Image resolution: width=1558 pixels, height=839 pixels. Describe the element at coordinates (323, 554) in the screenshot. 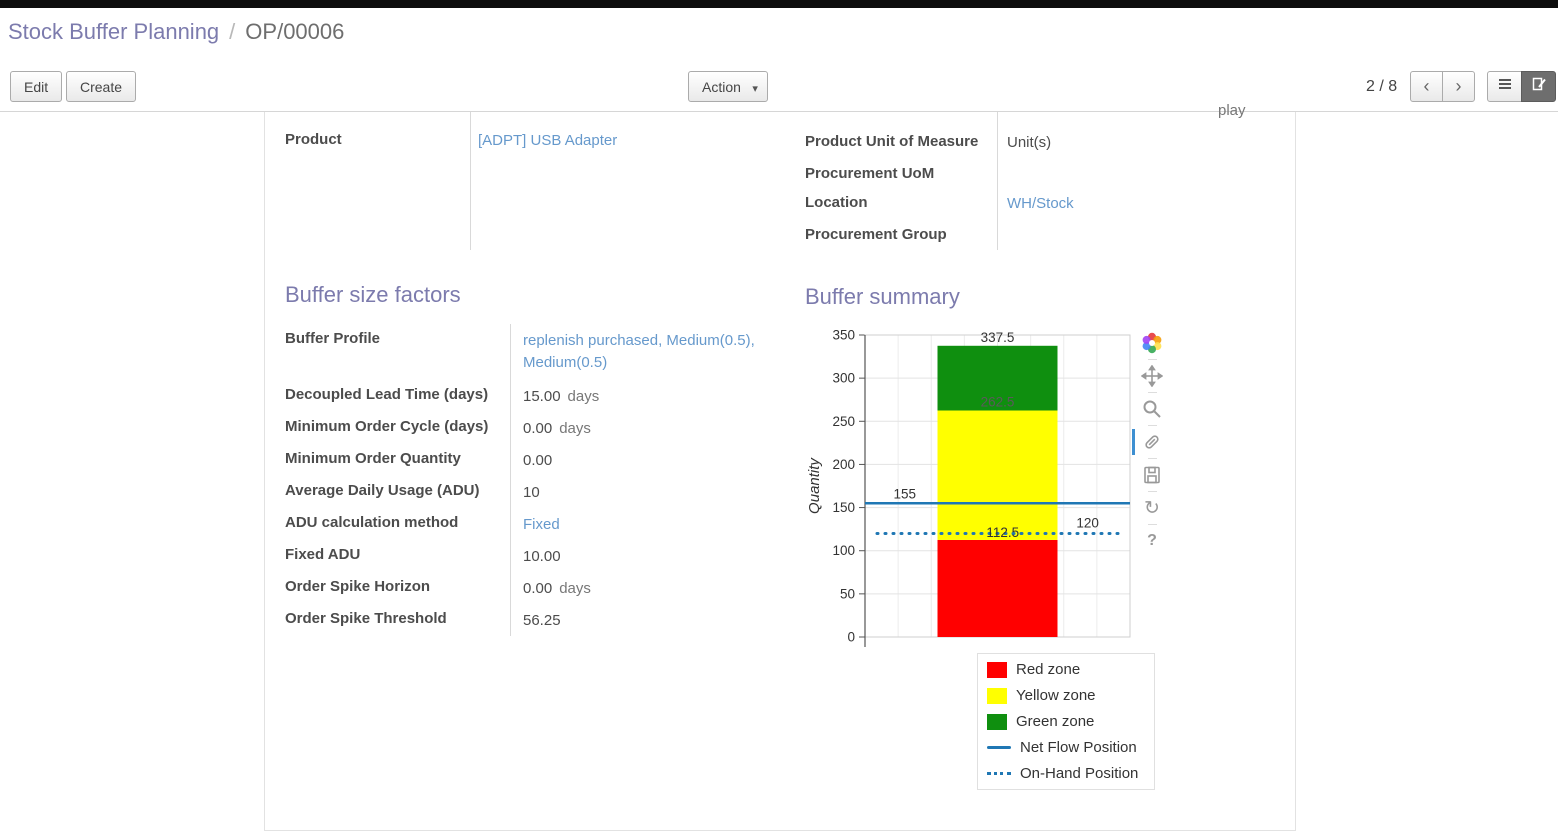

I see `row-label: Fixed ADU` at that location.